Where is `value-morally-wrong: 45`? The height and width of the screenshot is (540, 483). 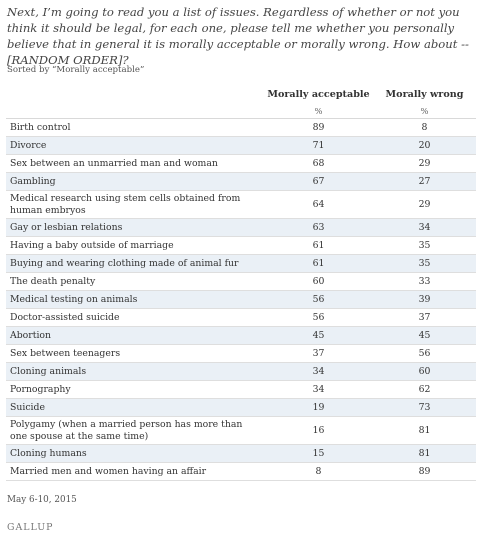
value-morally-wrong: 45 is located at coordinates (424, 335).